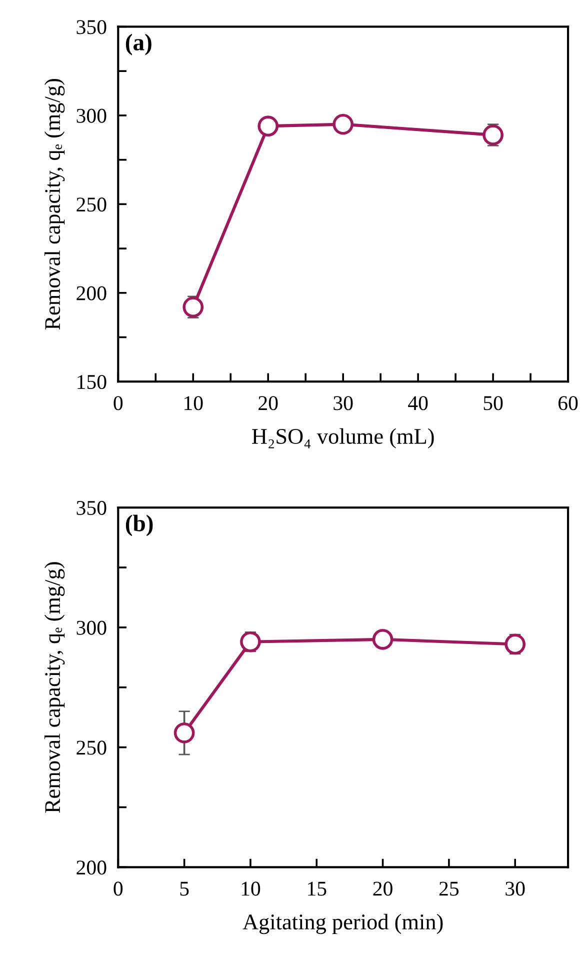 The height and width of the screenshot is (954, 582). I want to click on x-tick-label: 15, so click(317, 889).